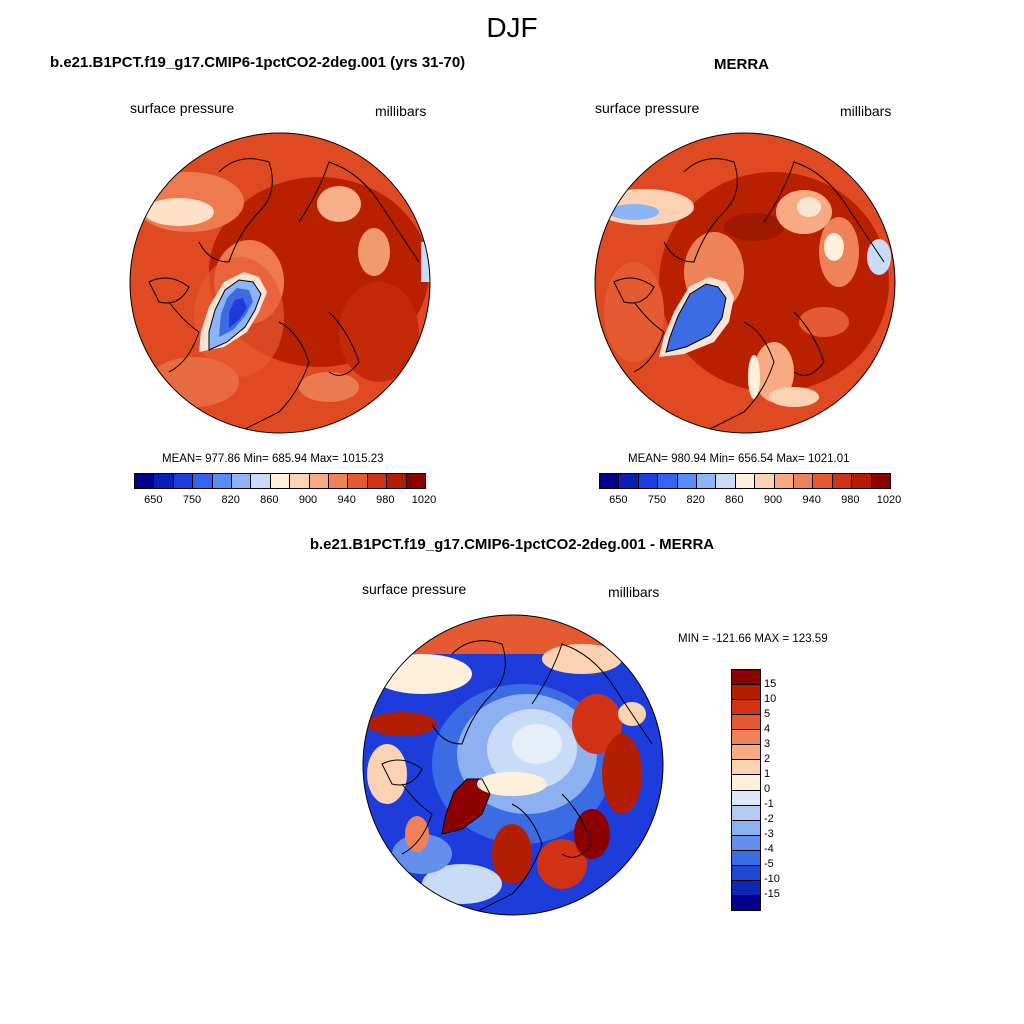 The height and width of the screenshot is (1024, 1024). What do you see at coordinates (769, 819) in the screenshot?
I see `colorbar-tick-label: -2` at bounding box center [769, 819].